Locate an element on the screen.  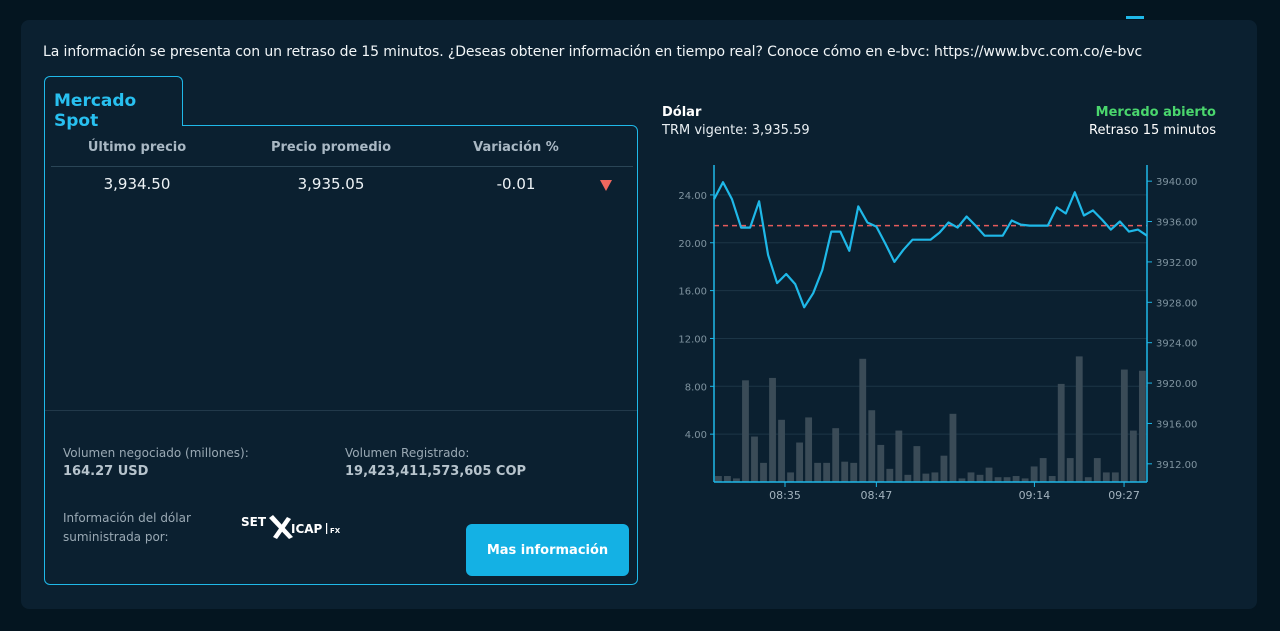
left-tick-label: 16.00 is located at coordinates (692, 292).